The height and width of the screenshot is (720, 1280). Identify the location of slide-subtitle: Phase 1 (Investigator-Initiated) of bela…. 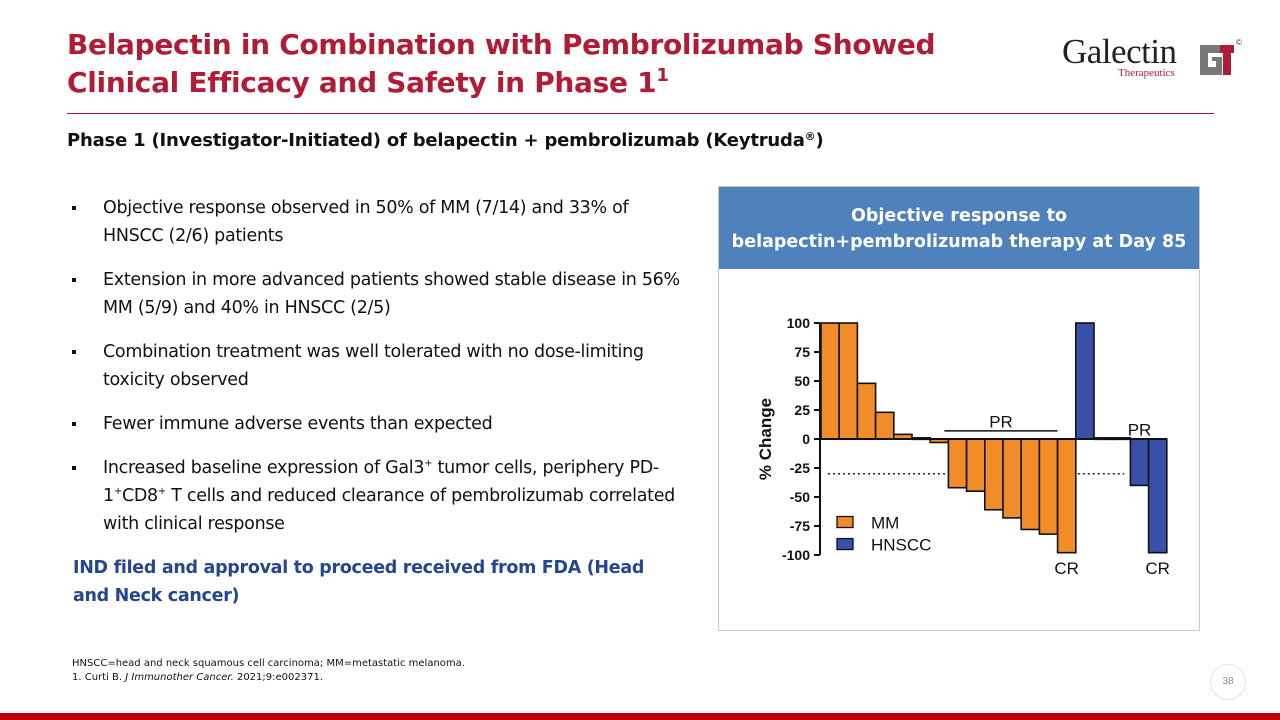
(445, 140).